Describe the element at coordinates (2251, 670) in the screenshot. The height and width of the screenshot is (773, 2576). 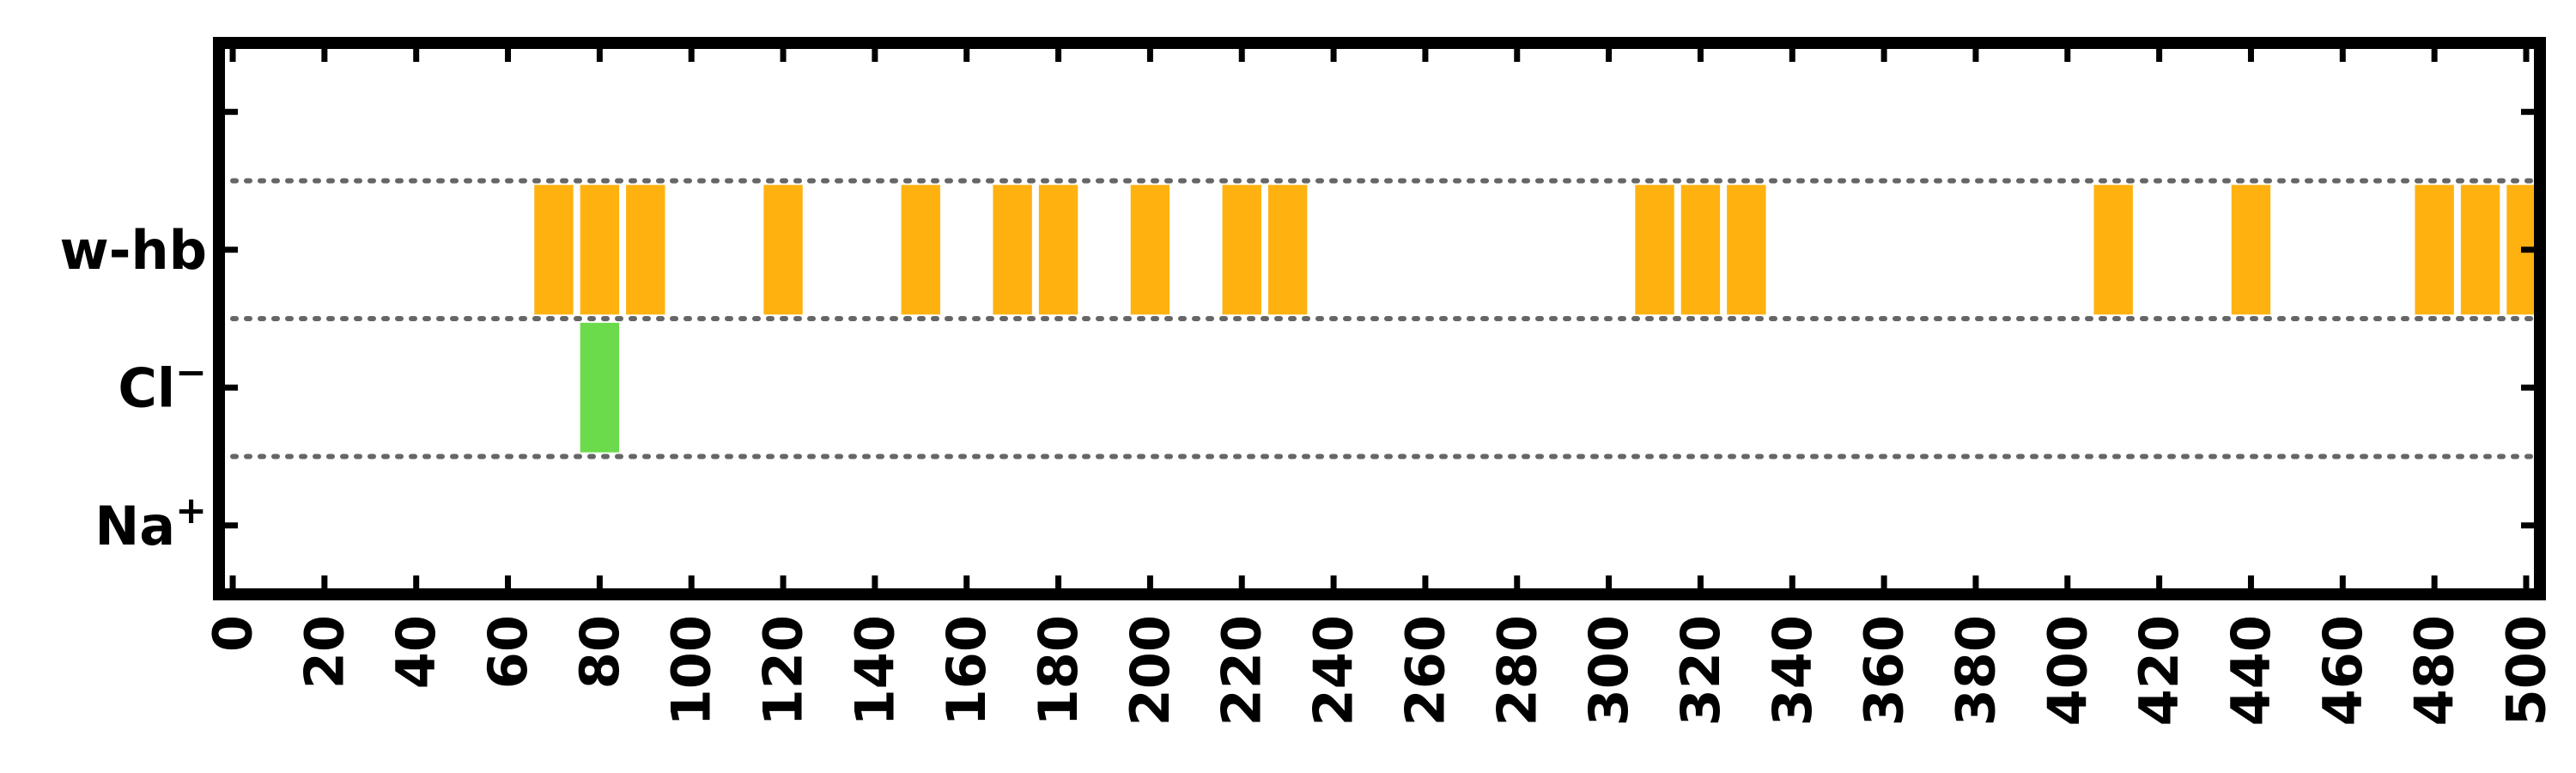
I see `x-tick-label: 440` at that location.